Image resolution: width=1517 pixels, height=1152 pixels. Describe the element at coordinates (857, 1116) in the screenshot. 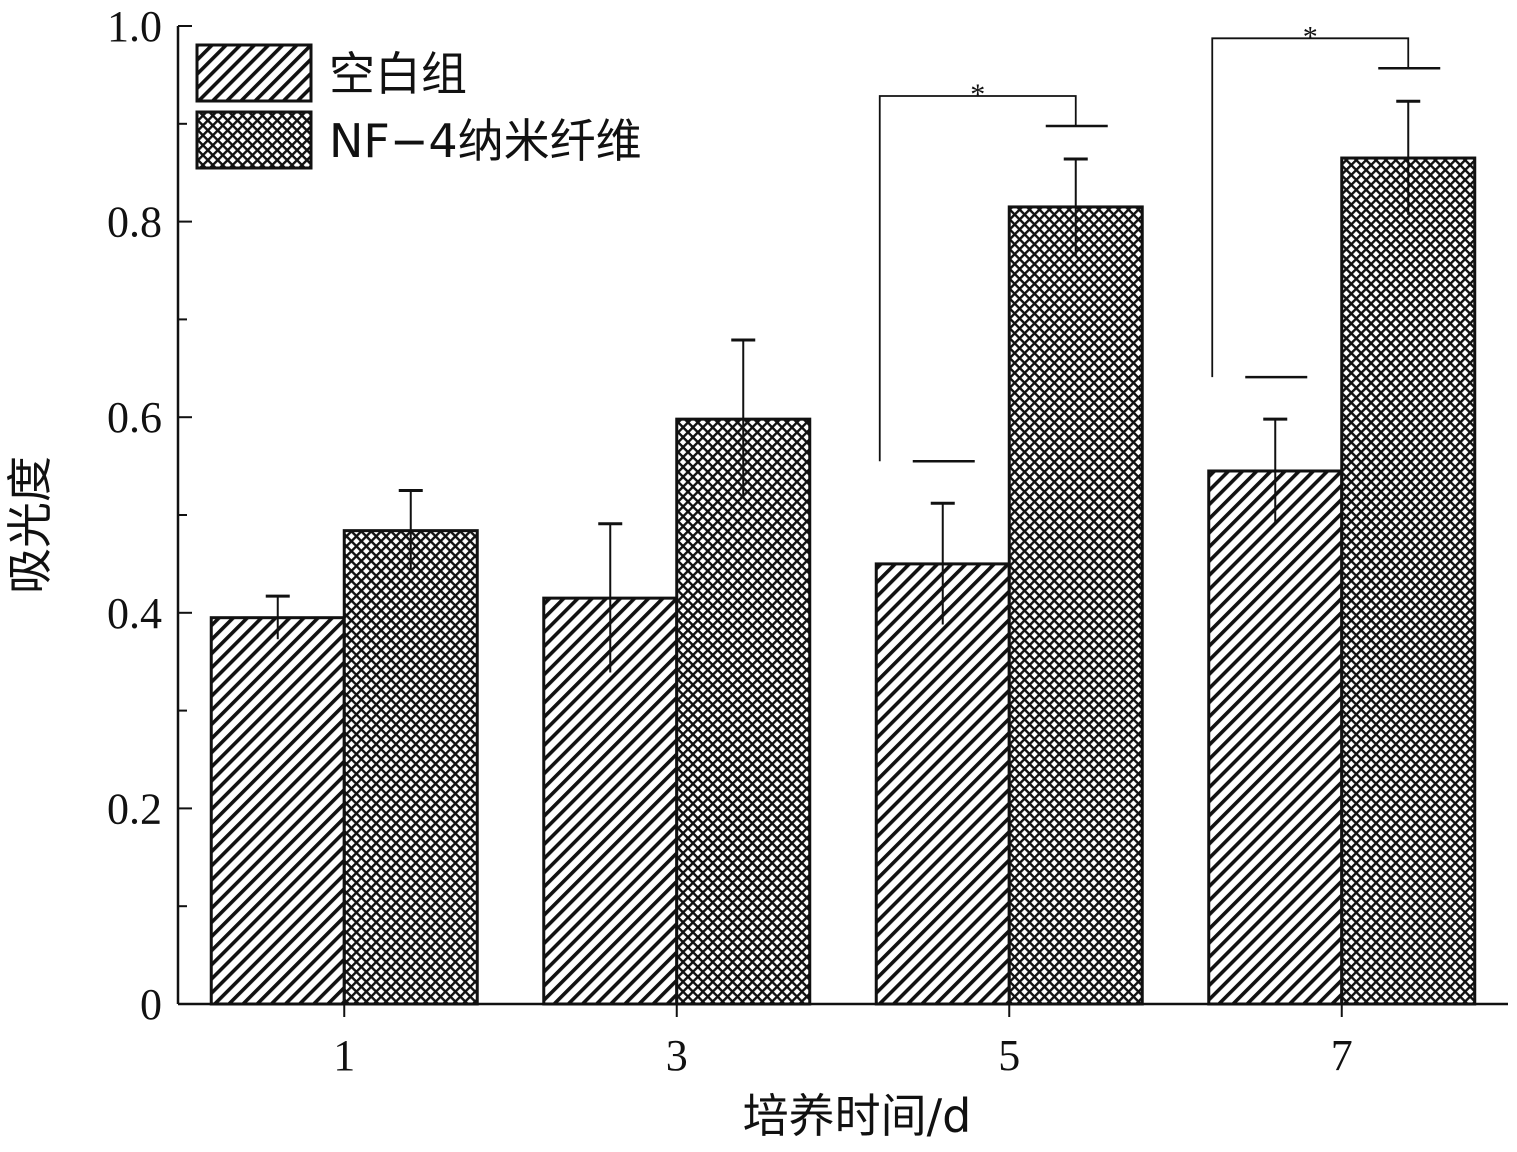

I see `x-axis-label: 培养时间/d` at that location.